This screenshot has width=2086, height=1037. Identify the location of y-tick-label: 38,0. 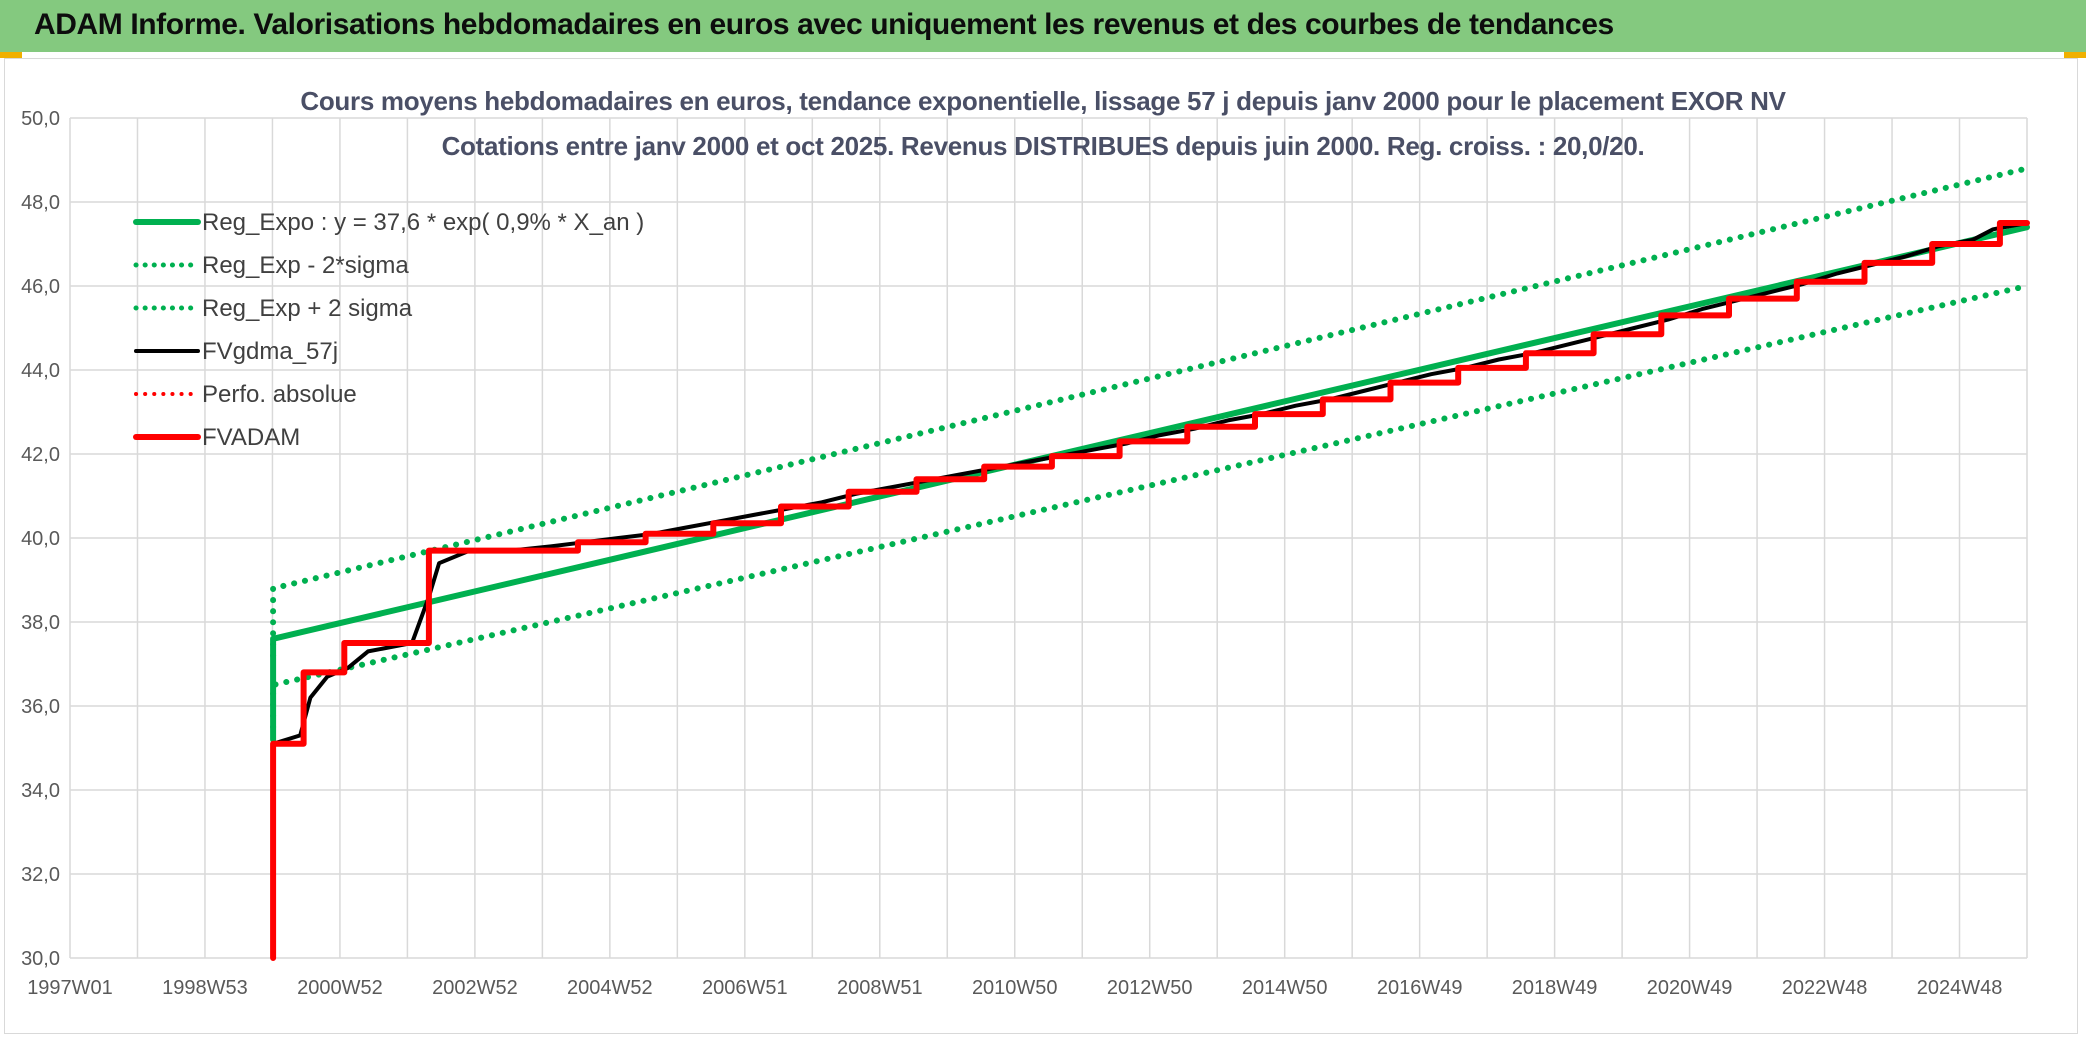
(40, 623).